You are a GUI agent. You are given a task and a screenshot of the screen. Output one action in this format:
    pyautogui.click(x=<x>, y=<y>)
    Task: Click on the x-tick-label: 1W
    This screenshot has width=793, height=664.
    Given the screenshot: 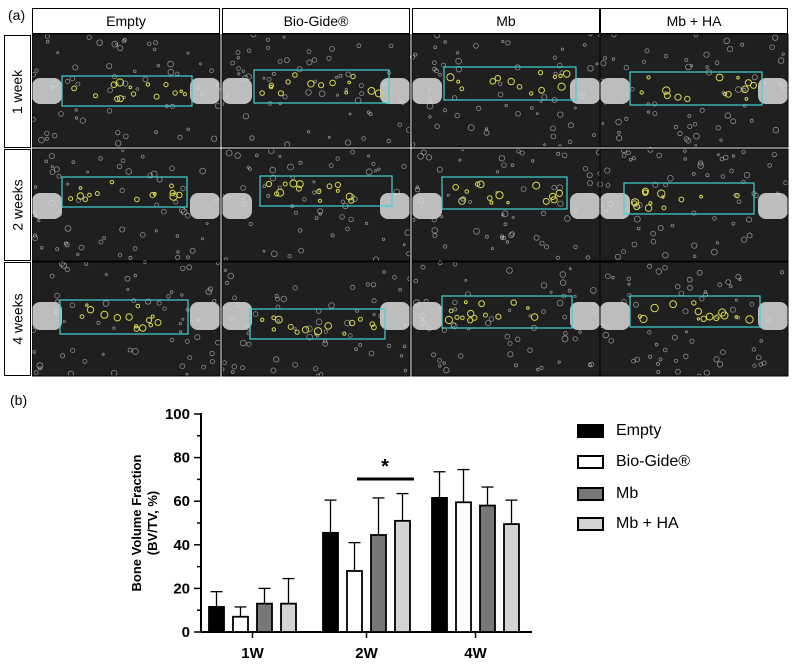 What is the action you would take?
    pyautogui.click(x=252, y=653)
    